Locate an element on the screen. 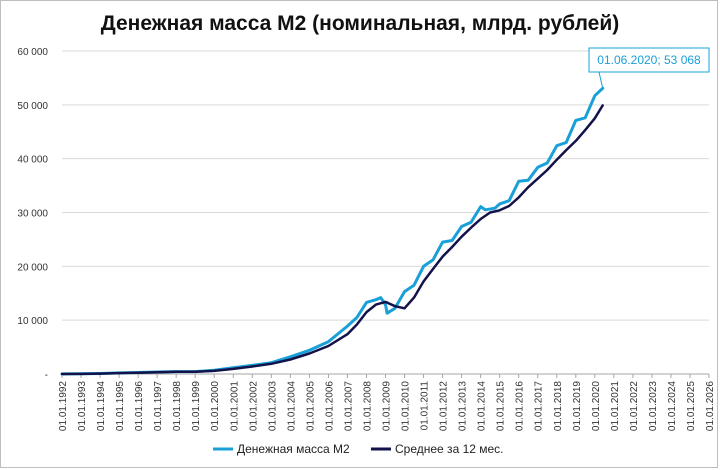 Image resolution: width=720 pixels, height=470 pixels. x-tick-label: 01.01.1997 is located at coordinates (158, 406).